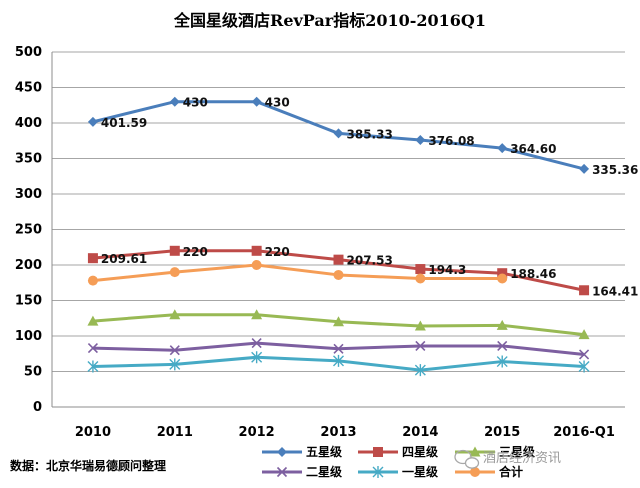 The image size is (640, 488). What do you see at coordinates (28, 159) in the screenshot?
I see `y-tick-label: 350` at bounding box center [28, 159].